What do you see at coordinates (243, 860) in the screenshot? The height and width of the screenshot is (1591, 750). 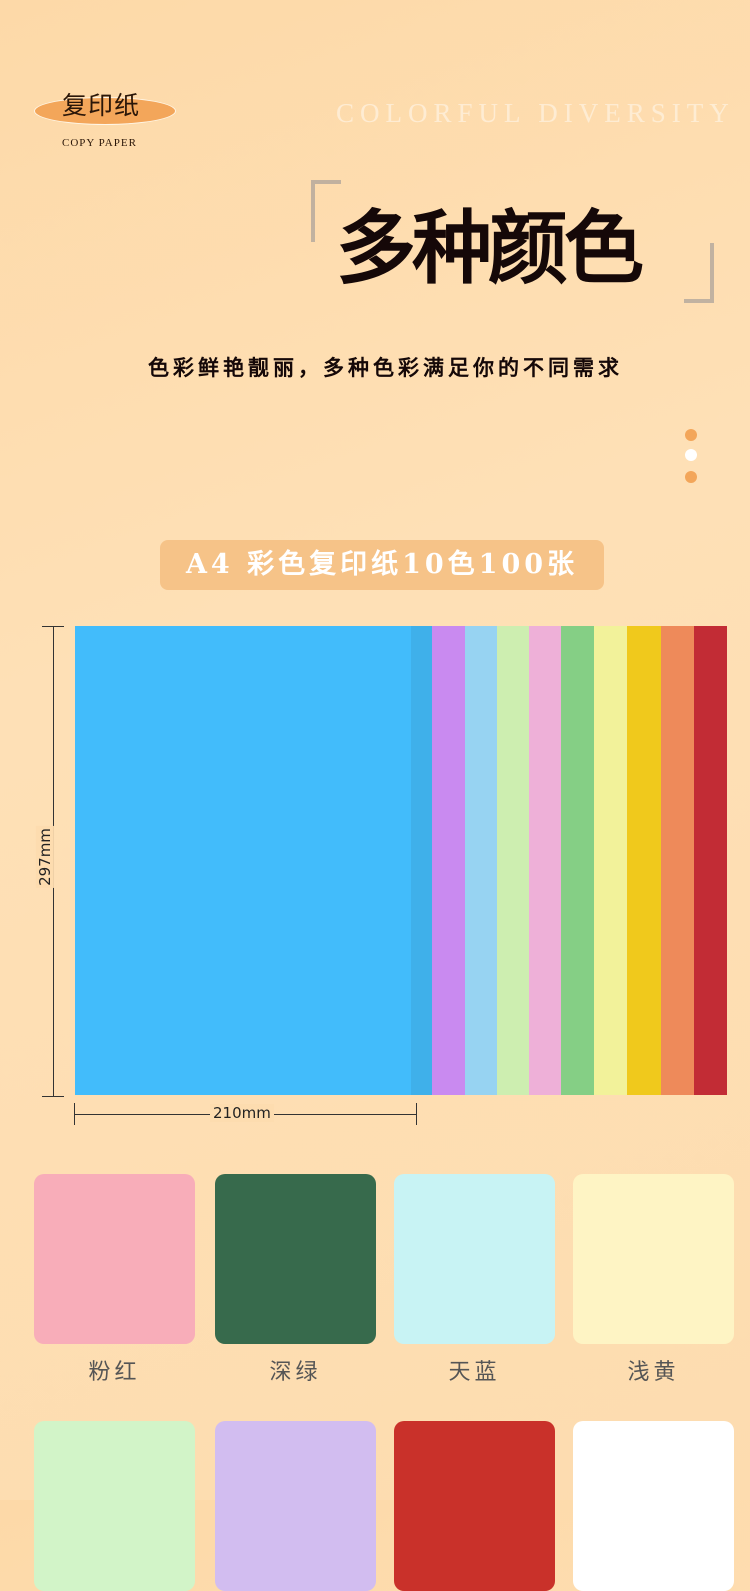 I see `paper-front-sheet` at bounding box center [243, 860].